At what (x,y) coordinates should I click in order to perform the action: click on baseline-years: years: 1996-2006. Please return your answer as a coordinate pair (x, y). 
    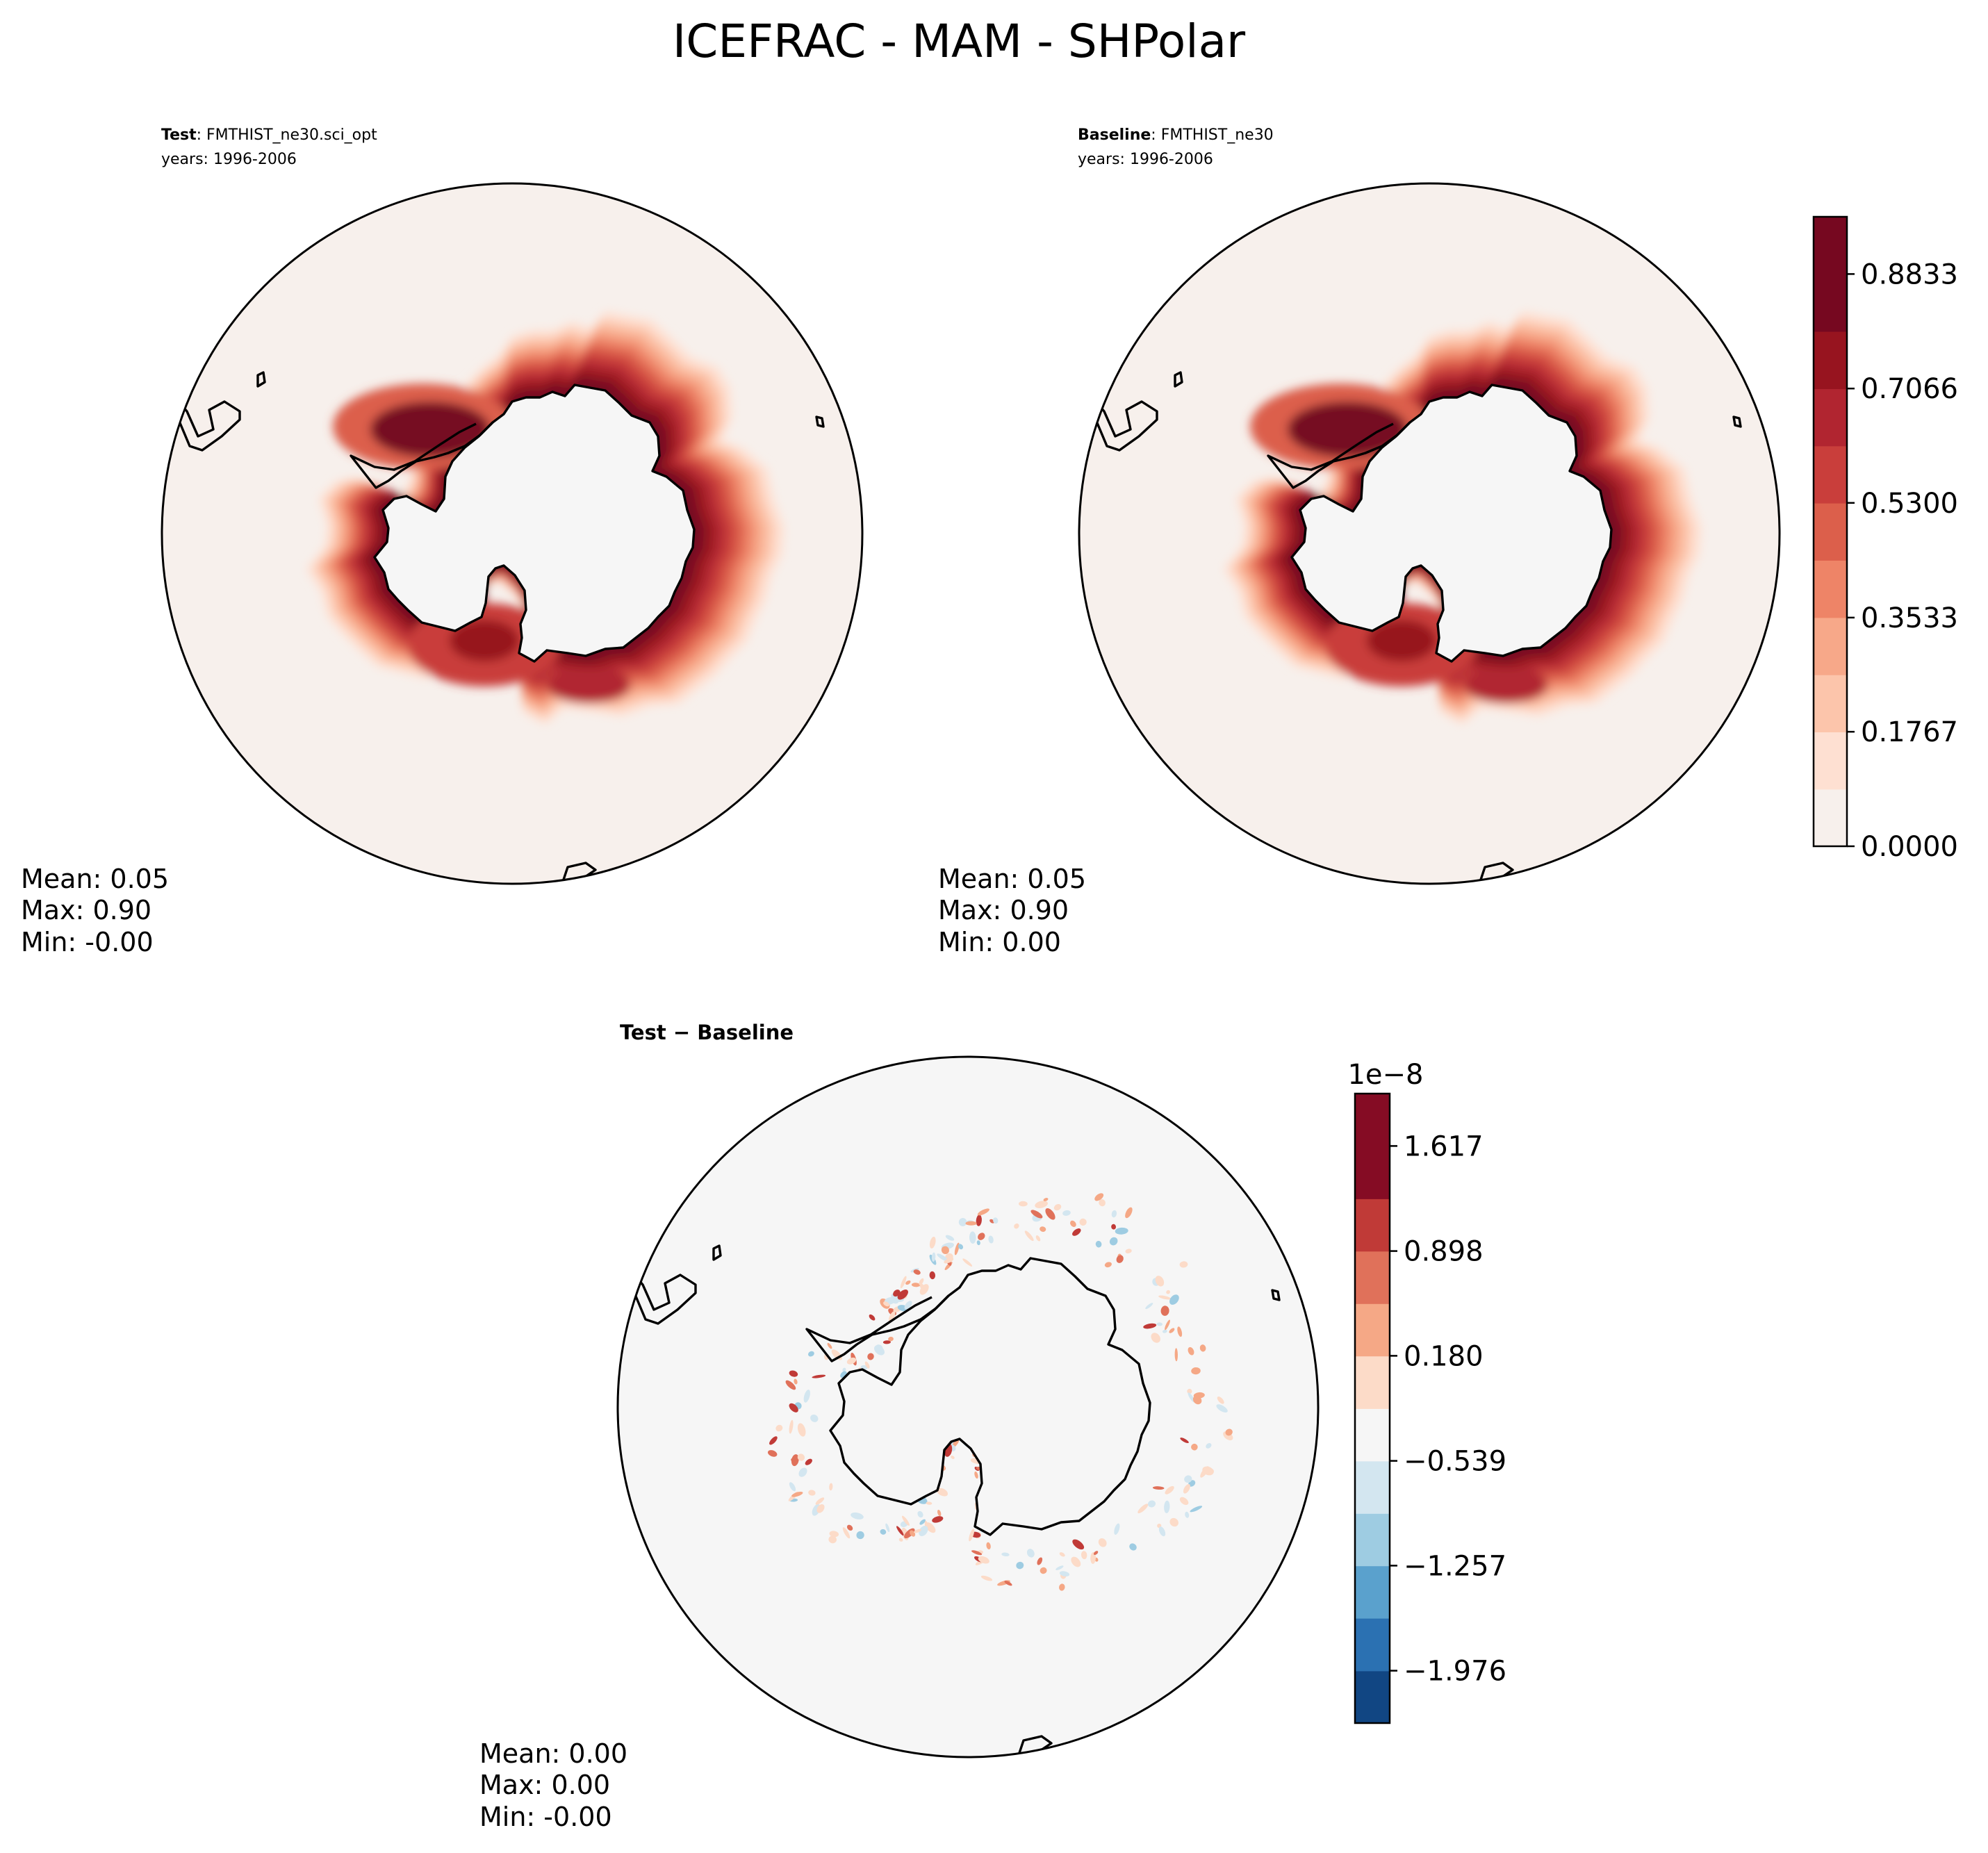
    Looking at the image, I should click on (1145, 159).